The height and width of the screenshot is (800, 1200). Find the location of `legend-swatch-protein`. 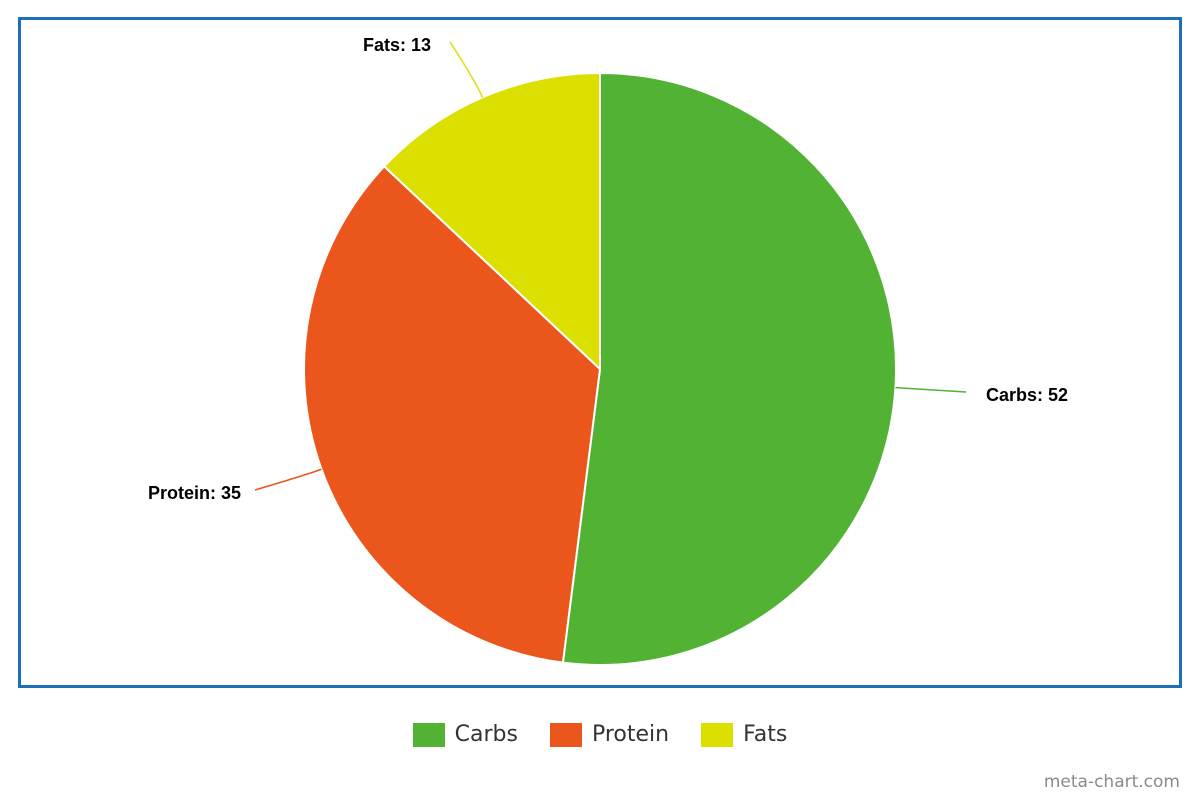

legend-swatch-protein is located at coordinates (565, 734).